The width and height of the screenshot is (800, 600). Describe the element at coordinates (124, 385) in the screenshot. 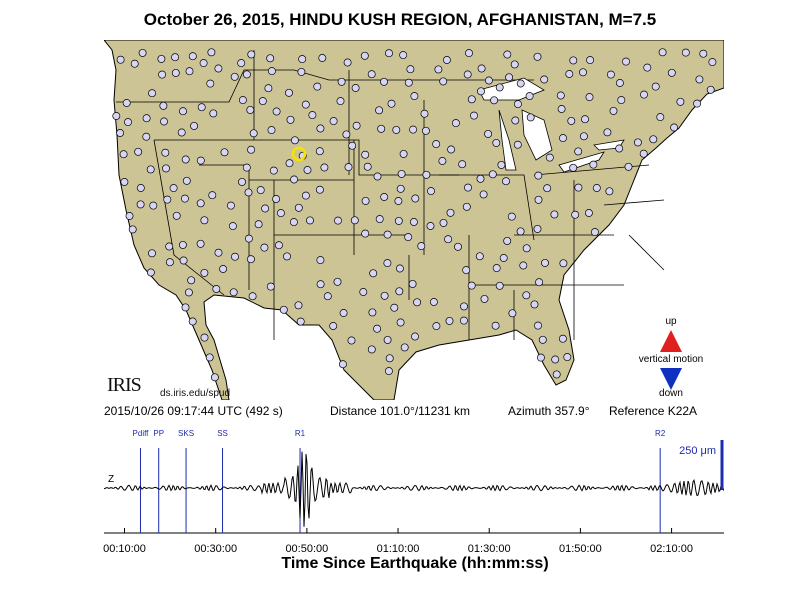

I see `iris-logo: IRIS` at that location.